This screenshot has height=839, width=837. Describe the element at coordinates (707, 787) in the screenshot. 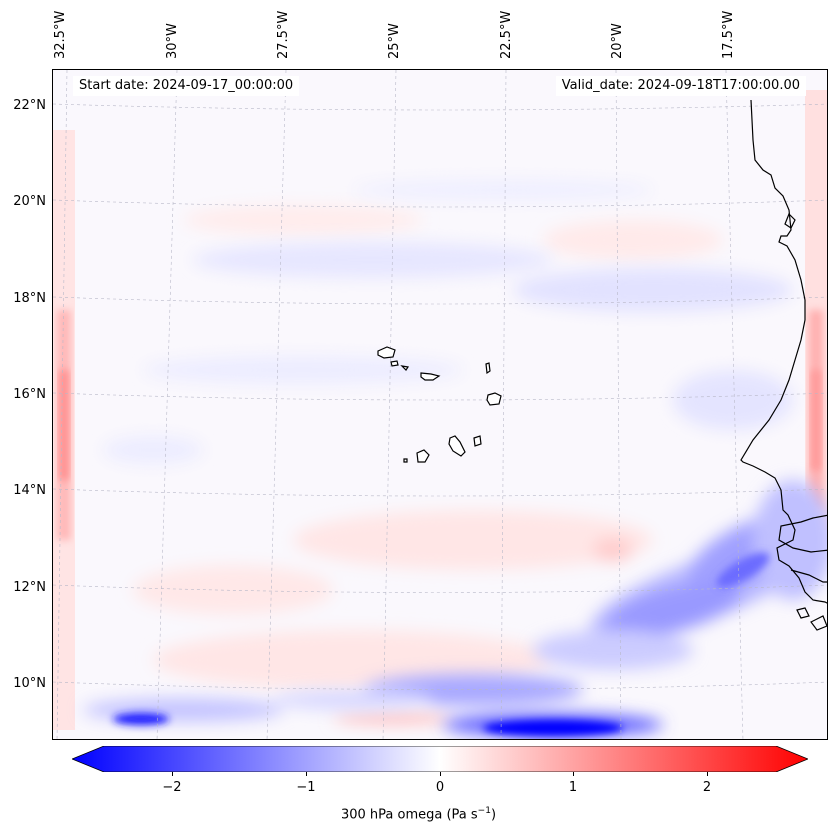

I see `cbar-tick-2: 2` at that location.